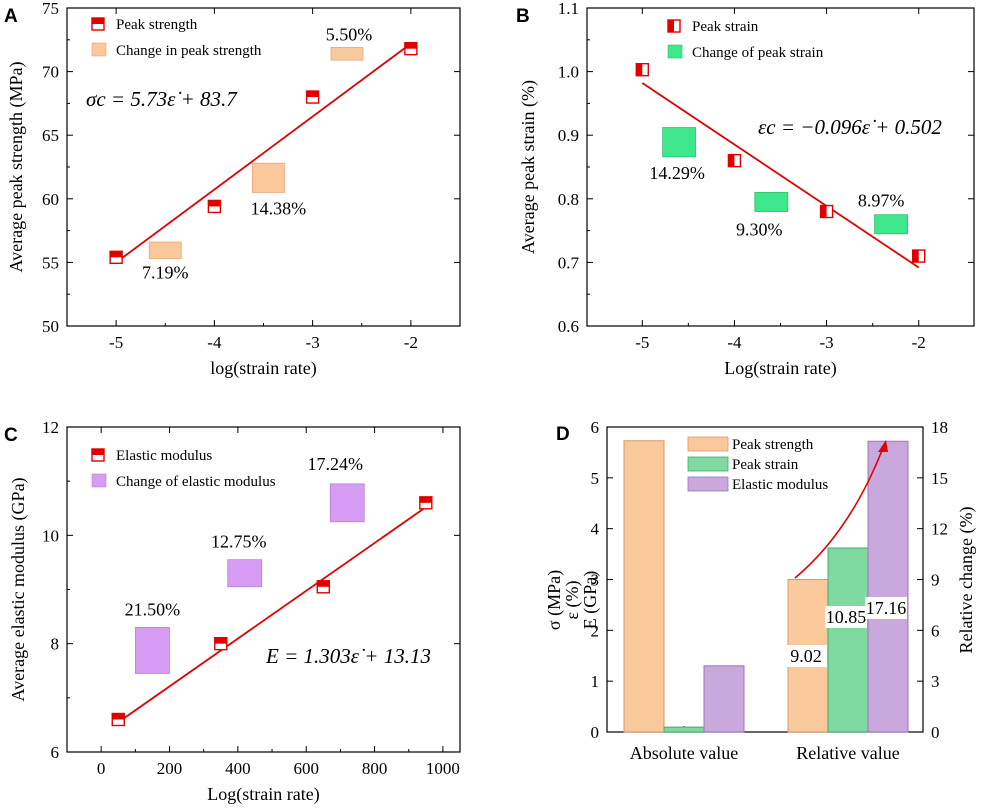 Image resolution: width=982 pixels, height=810 pixels. I want to click on y-tick-label: 8, so click(55, 644).